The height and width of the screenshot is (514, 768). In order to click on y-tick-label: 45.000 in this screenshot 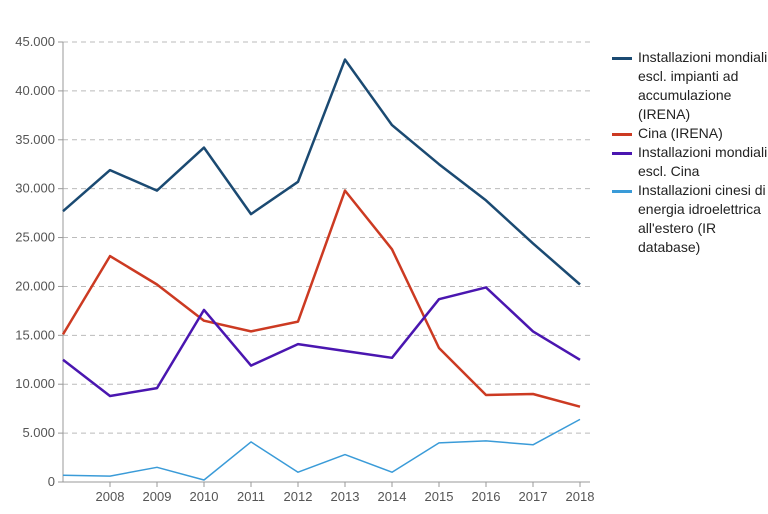, I will do `click(35, 41)`.